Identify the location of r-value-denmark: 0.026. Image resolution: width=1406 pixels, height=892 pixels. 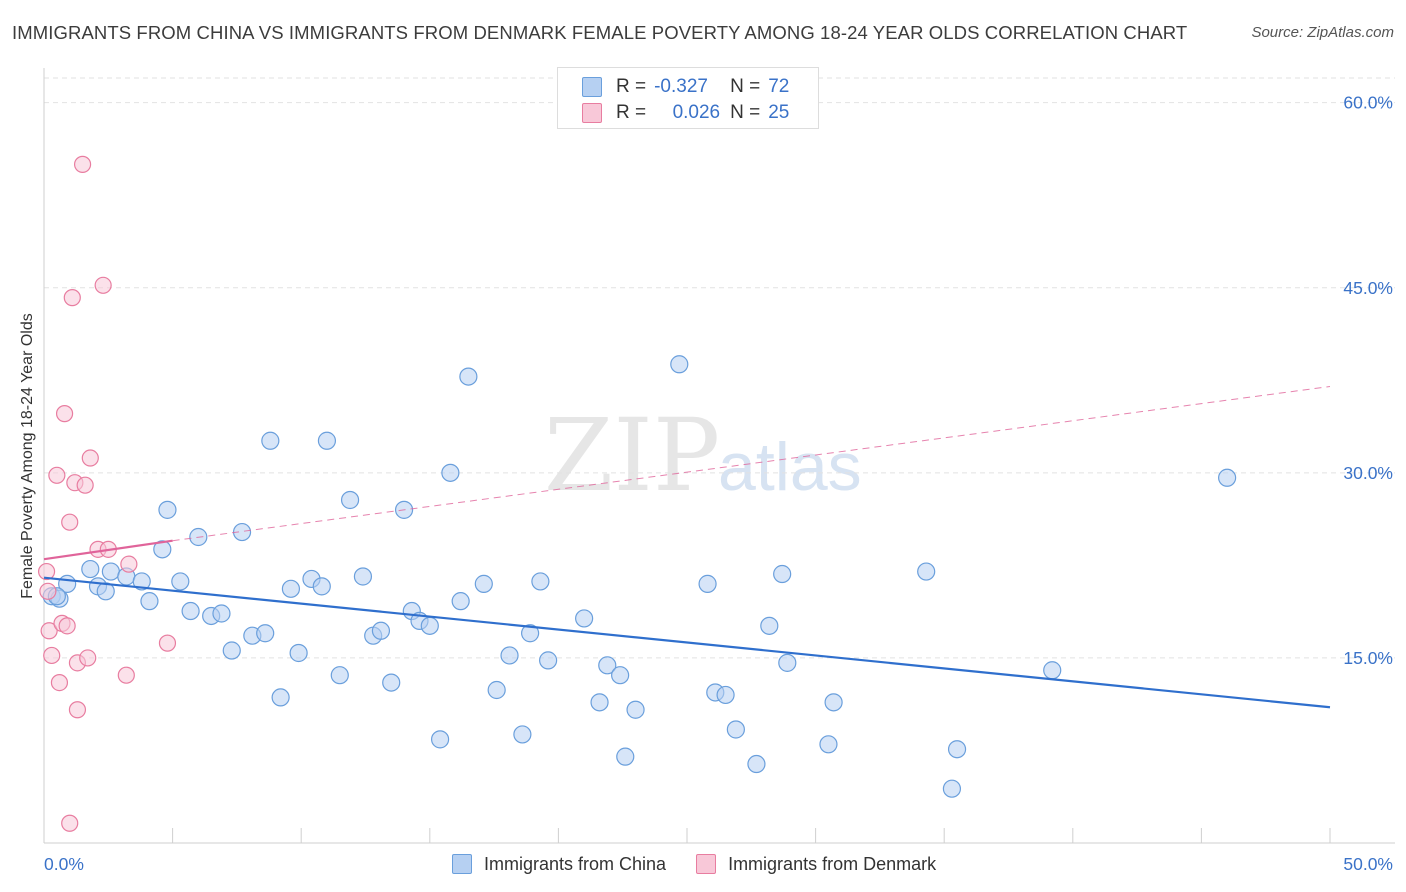
(696, 112).